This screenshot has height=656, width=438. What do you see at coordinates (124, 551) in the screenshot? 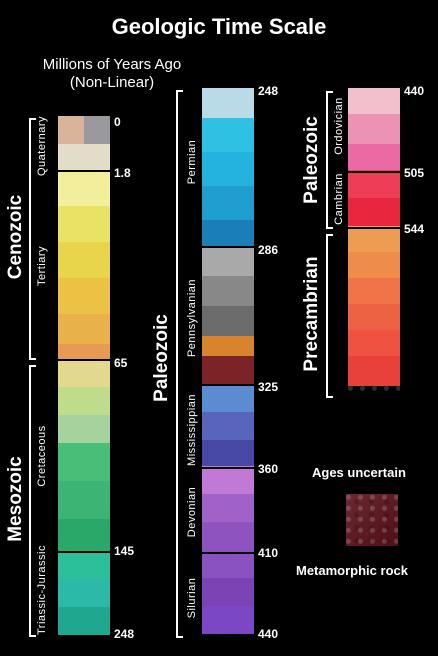
I see `age-label-145: 145` at bounding box center [124, 551].